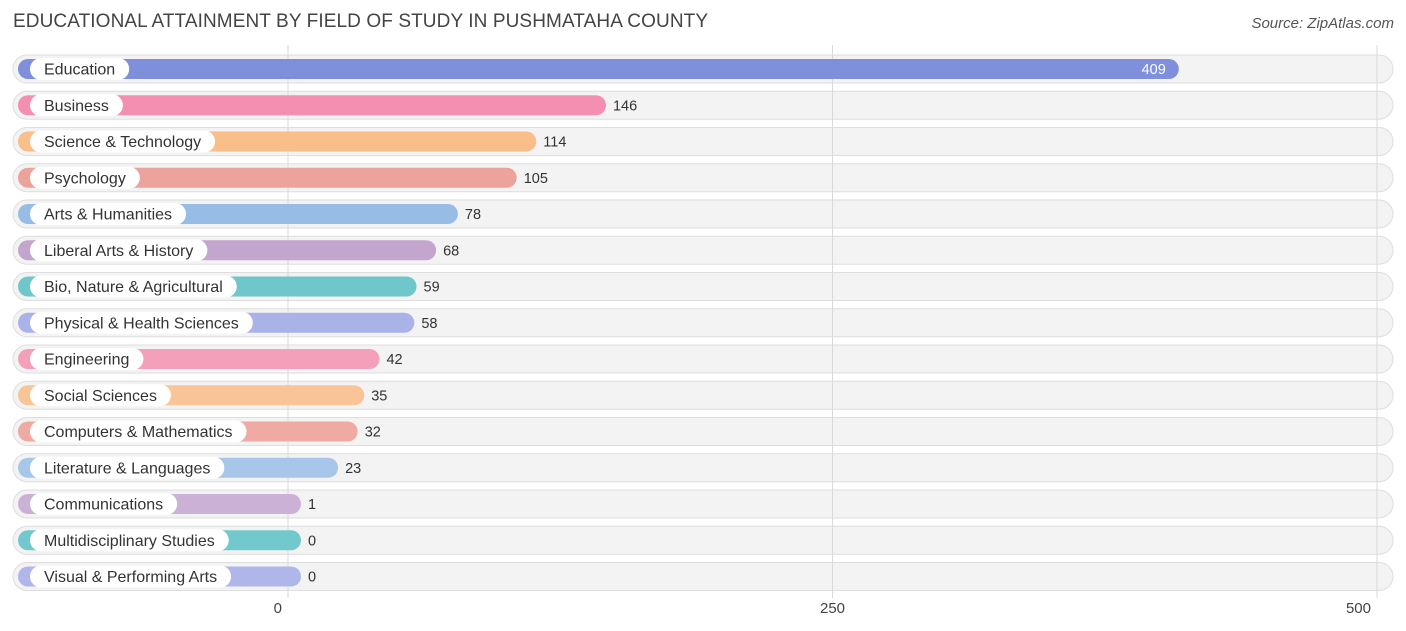 The height and width of the screenshot is (631, 1406). Describe the element at coordinates (473, 215) in the screenshot. I see `value-label: 78` at that location.